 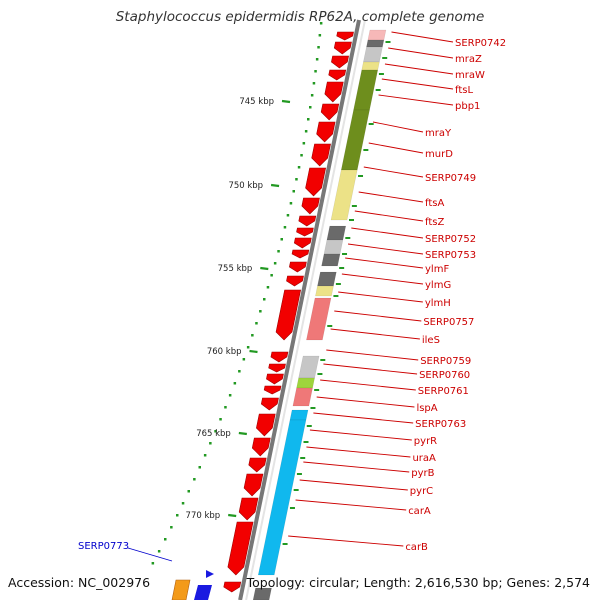 I want to click on gene-label: SERP0749, so click(x=450, y=178).